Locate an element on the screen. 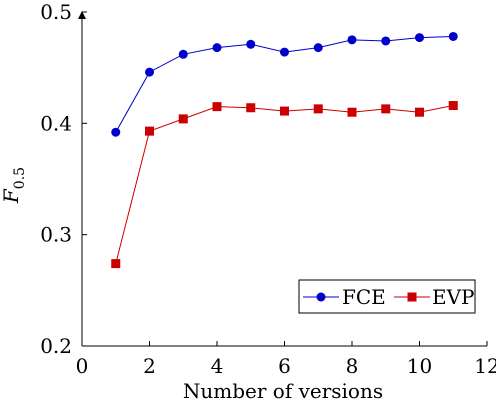  legend-marker-evp is located at coordinates (412, 297).